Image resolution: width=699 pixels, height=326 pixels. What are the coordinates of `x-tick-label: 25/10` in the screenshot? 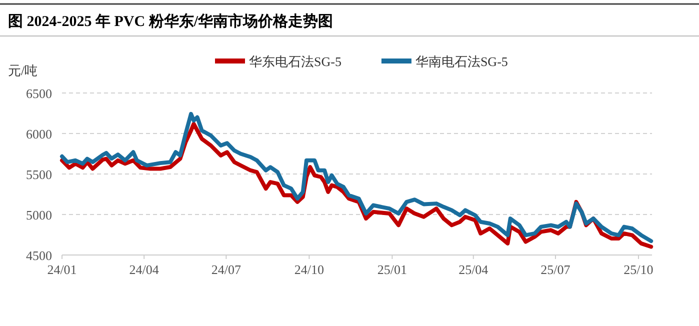 It's located at (639, 269).